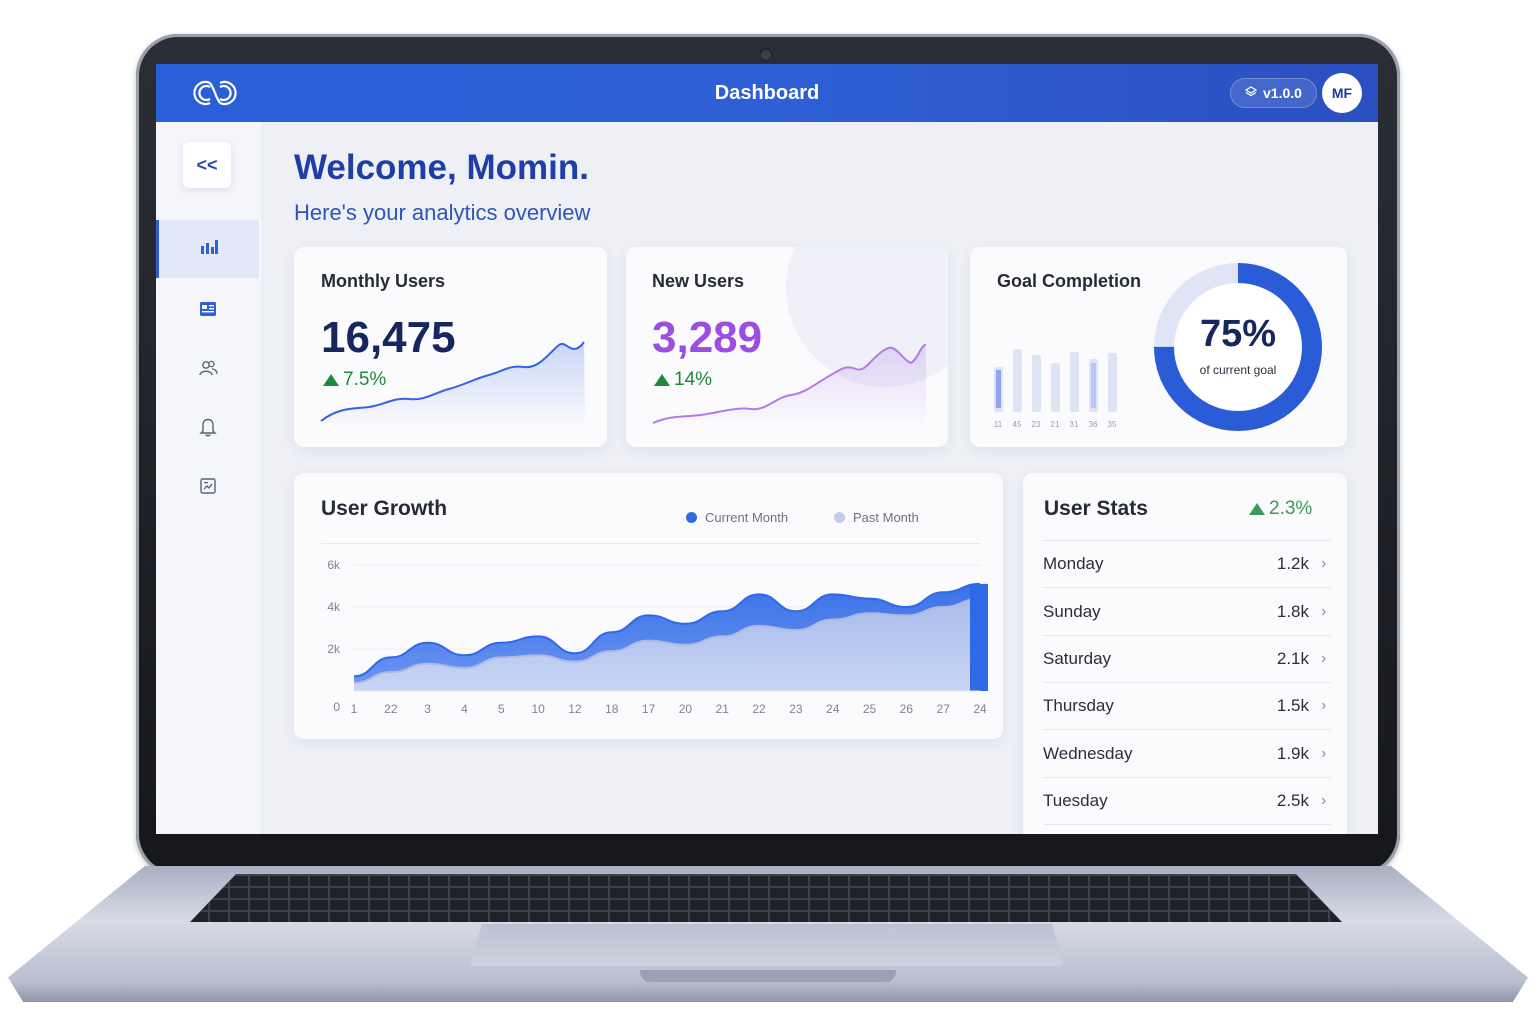  Describe the element at coordinates (1291, 508) in the screenshot. I see `delta-text: 2.3%` at that location.